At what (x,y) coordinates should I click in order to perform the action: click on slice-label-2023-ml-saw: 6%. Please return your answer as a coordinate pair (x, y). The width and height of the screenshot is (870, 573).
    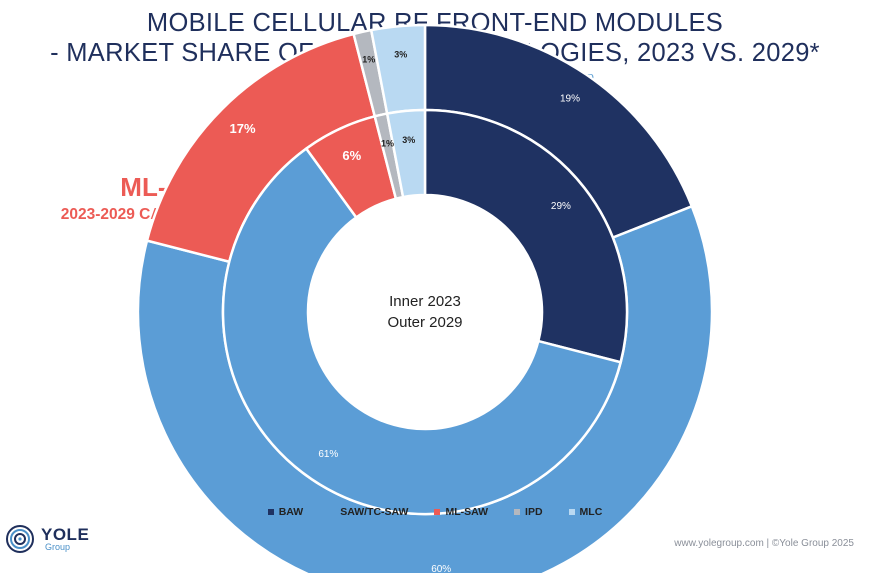
    Looking at the image, I should click on (351, 155).